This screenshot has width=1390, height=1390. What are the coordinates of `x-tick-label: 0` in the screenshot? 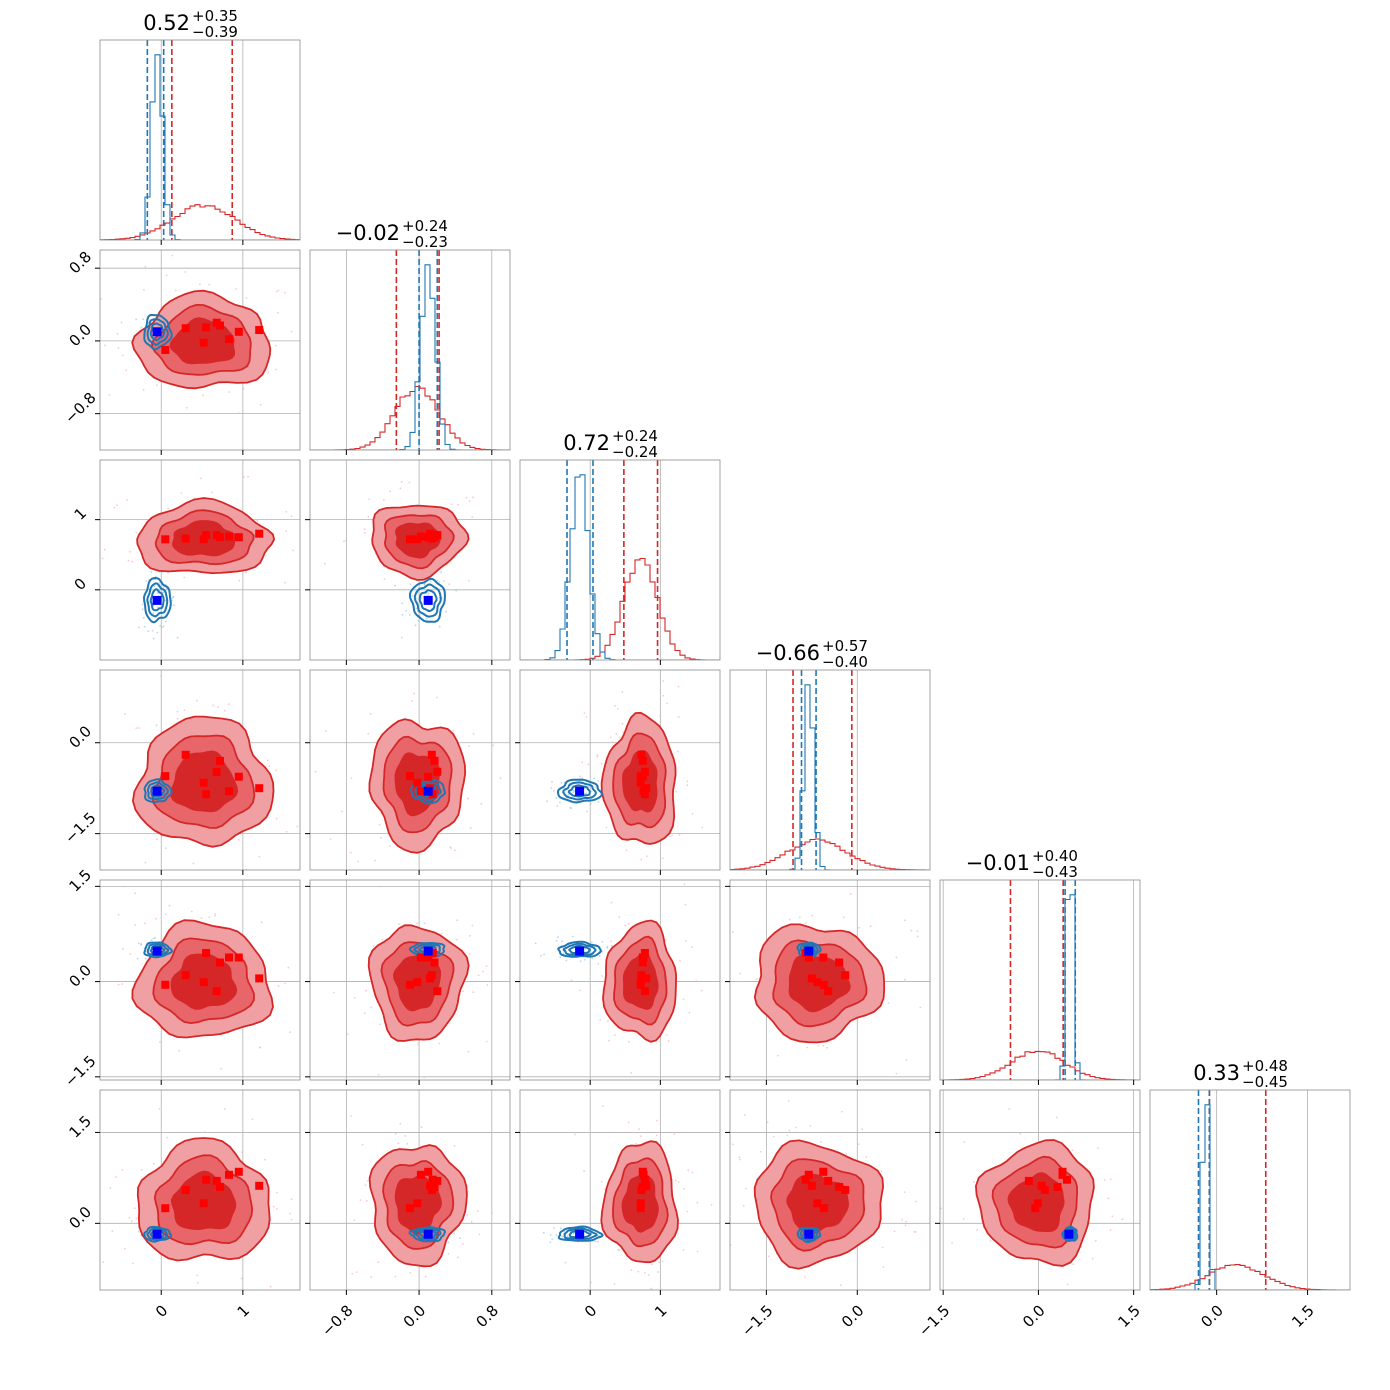 It's located at (590, 1311).